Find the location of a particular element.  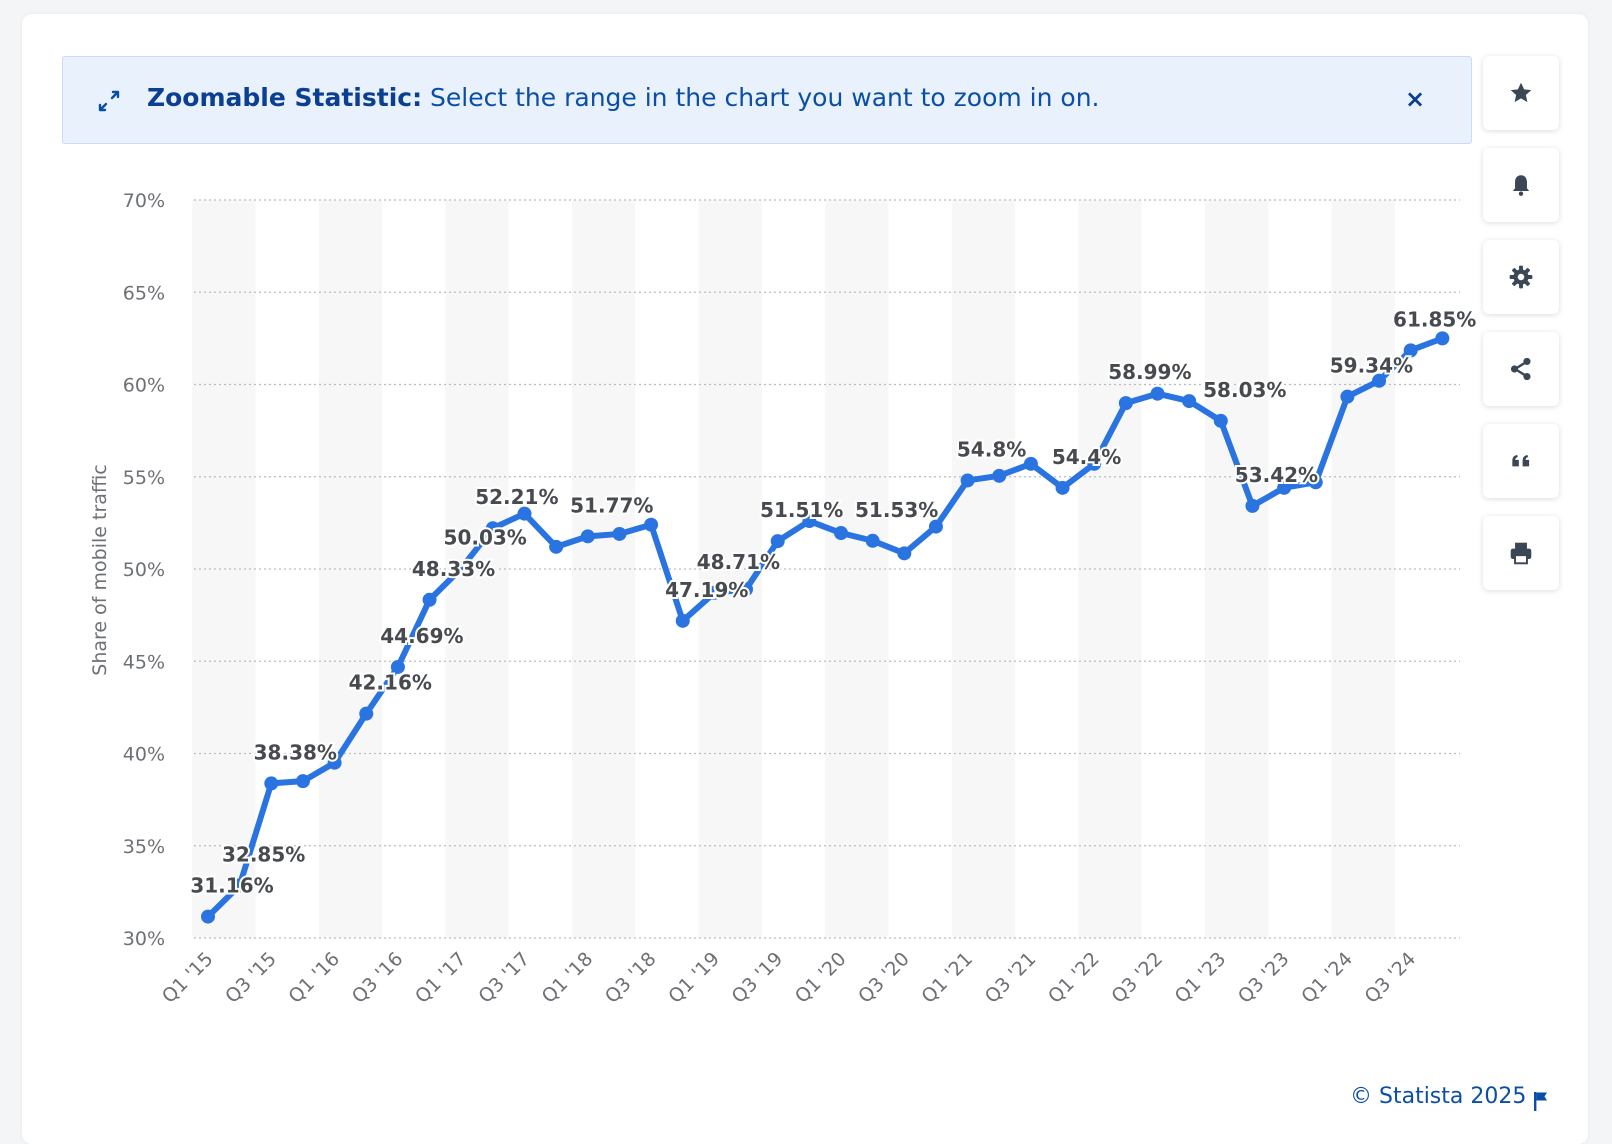

data-label: 32.85% is located at coordinates (263, 854).